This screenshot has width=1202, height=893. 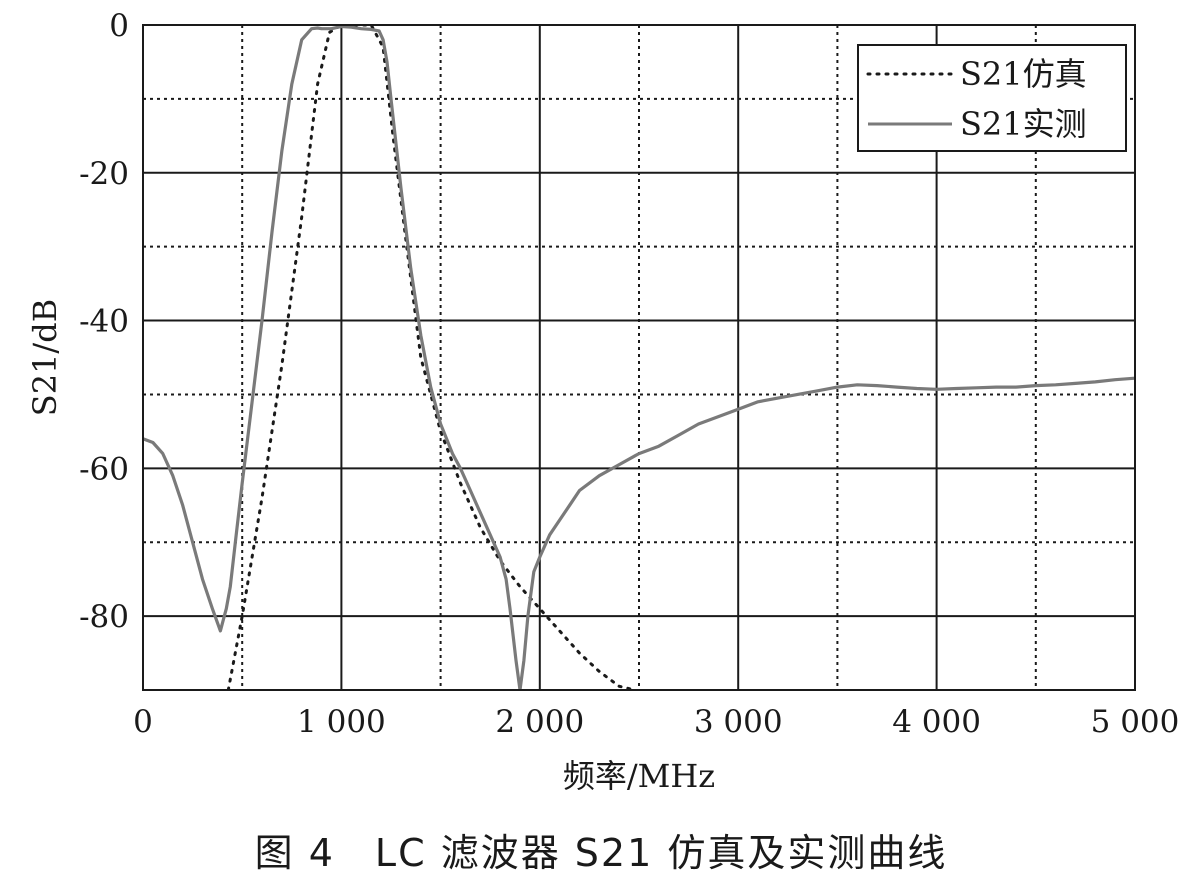 What do you see at coordinates (936, 722) in the screenshot?
I see `x-tick-label: 4 000` at bounding box center [936, 722].